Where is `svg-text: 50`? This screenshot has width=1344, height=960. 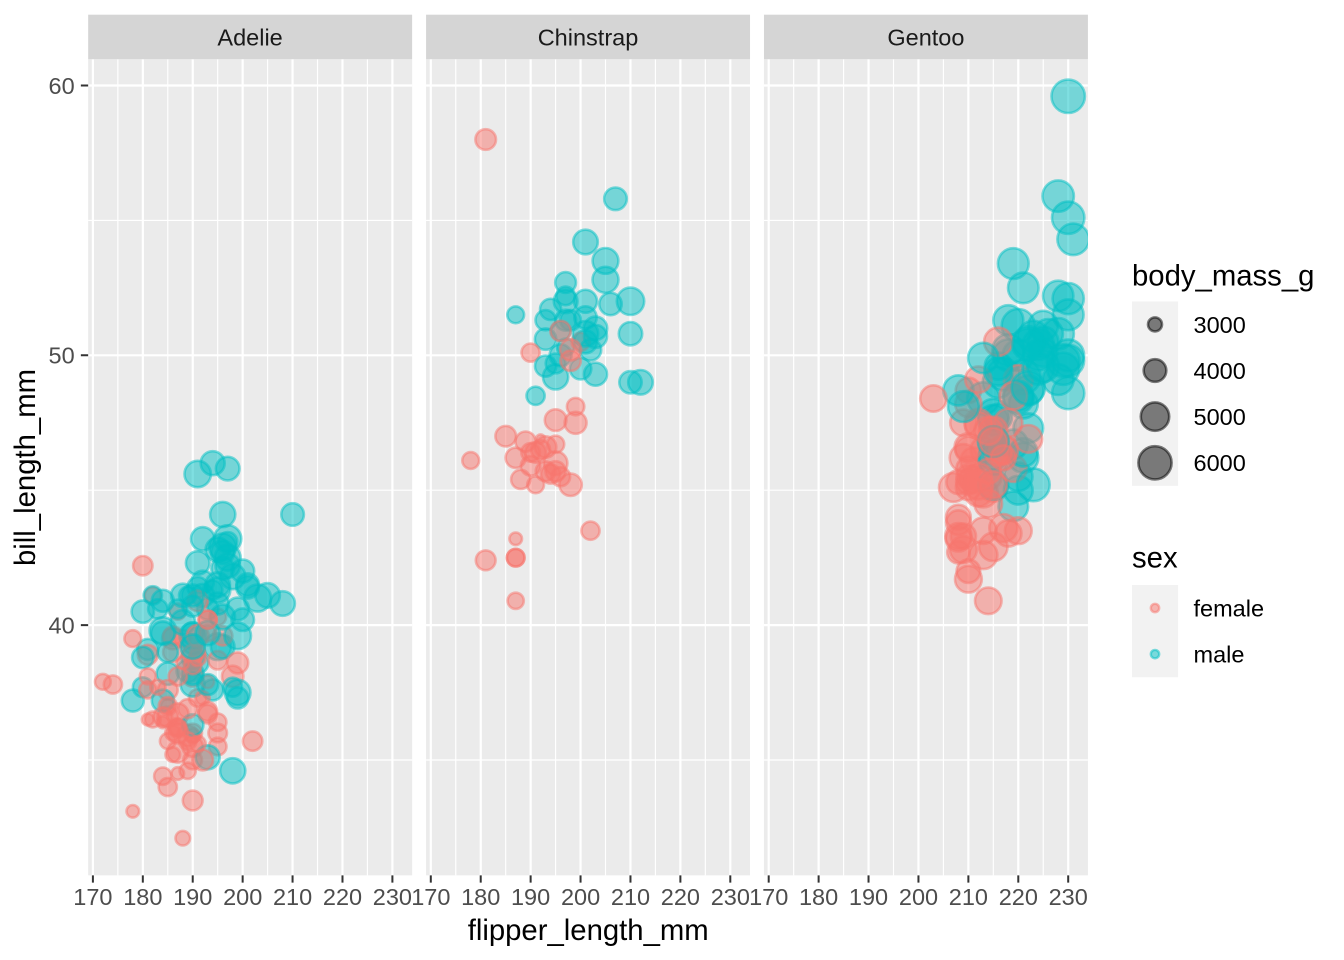
svg-text: 50 is located at coordinates (62, 356).